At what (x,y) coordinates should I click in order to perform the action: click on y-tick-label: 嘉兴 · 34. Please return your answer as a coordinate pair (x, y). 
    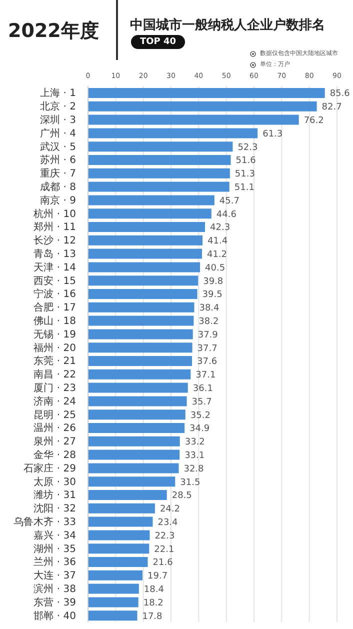
    Looking at the image, I should click on (55, 535).